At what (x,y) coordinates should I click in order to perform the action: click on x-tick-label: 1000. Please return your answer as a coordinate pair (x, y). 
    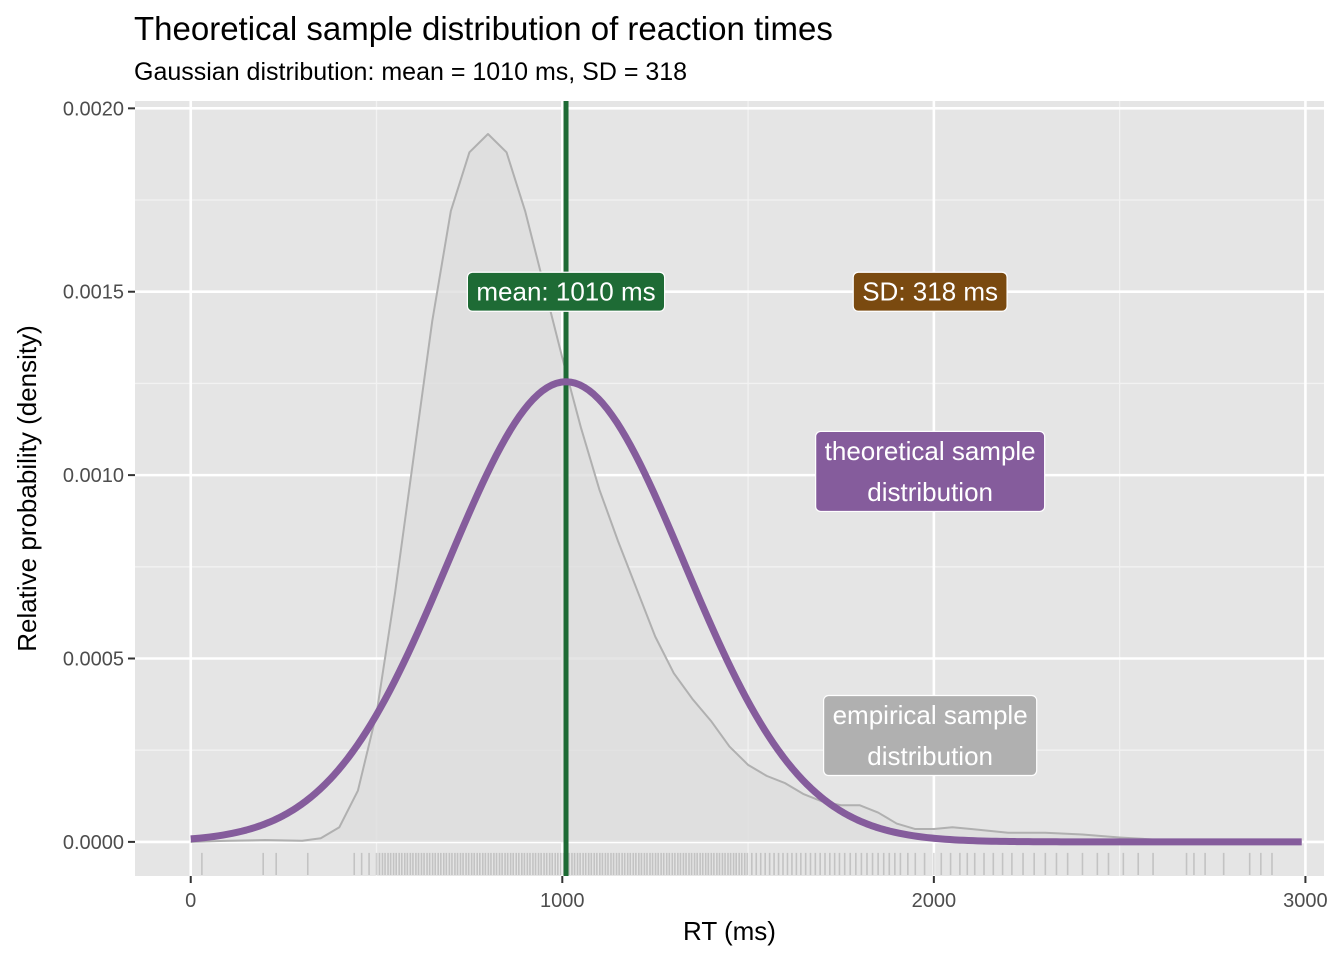
    Looking at the image, I should click on (562, 901).